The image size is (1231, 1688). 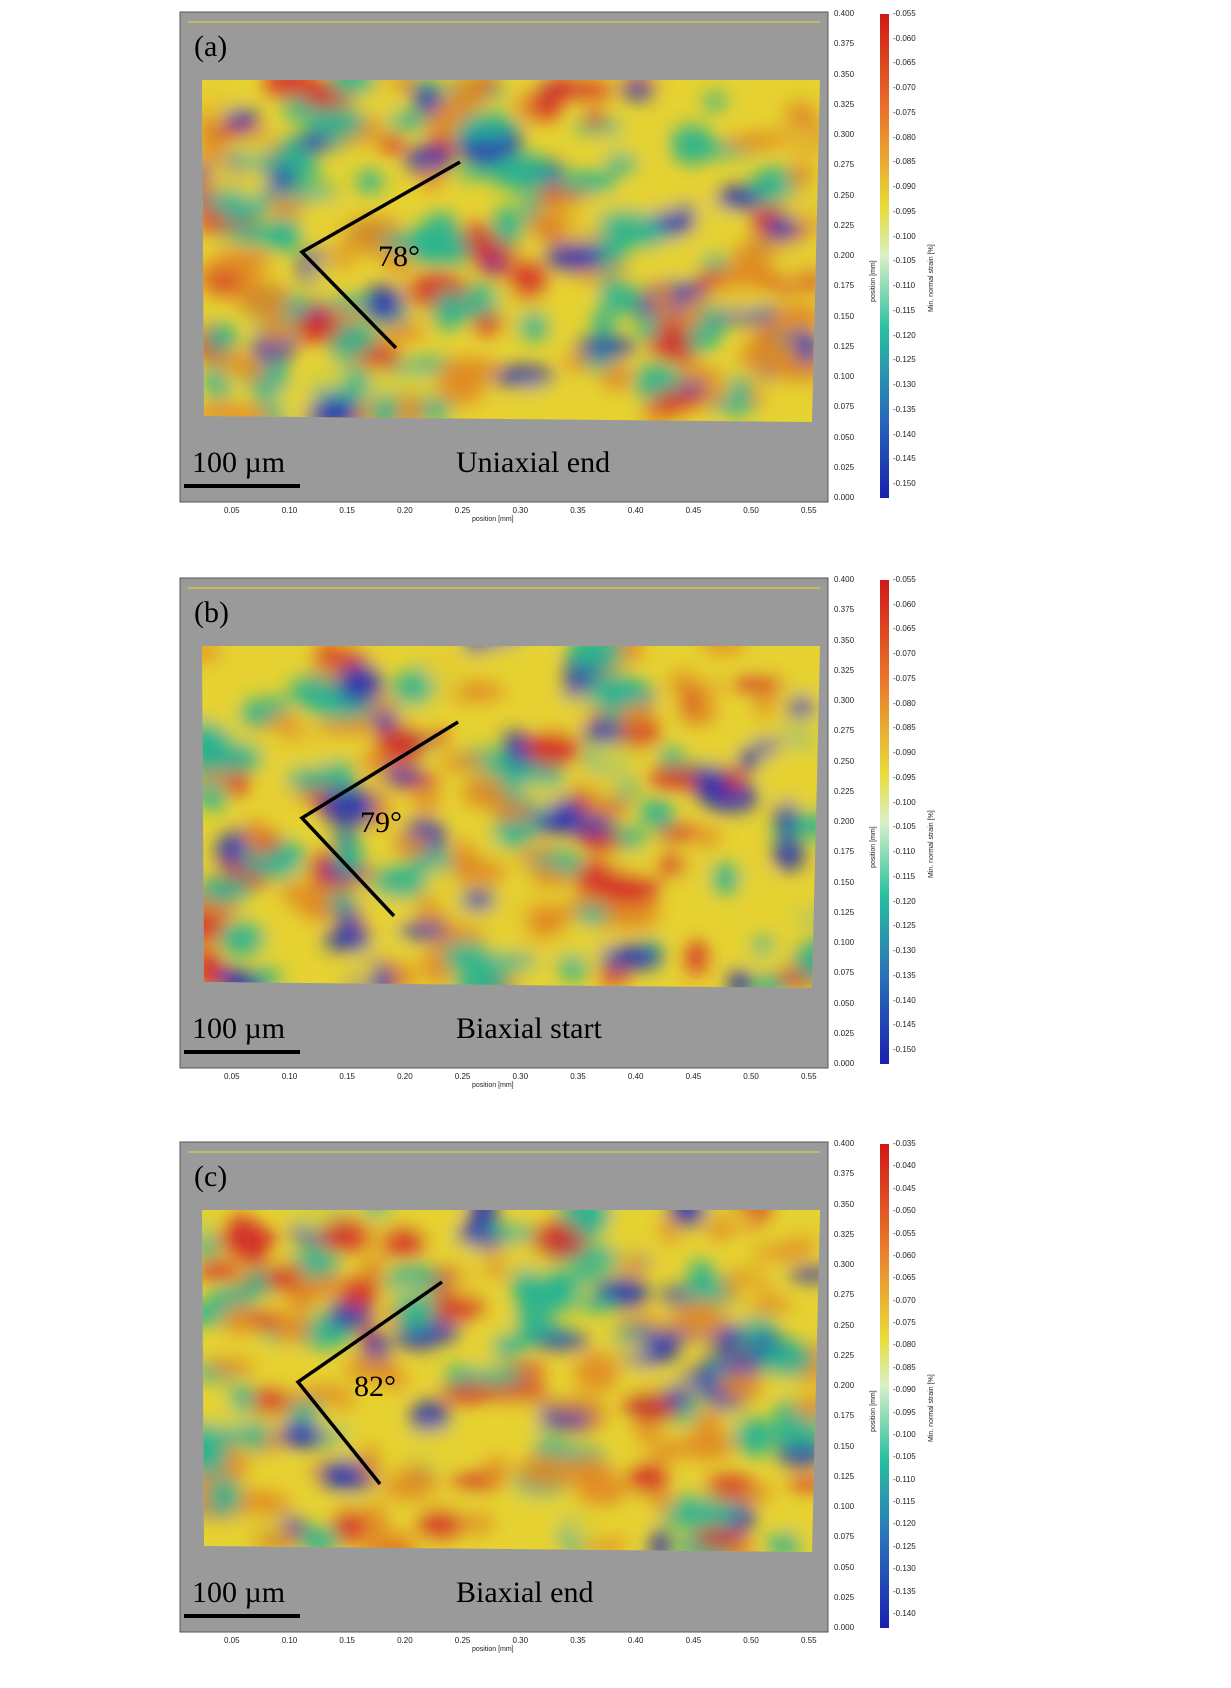 What do you see at coordinates (211, 1176) in the screenshot?
I see `panel-label: (c)` at bounding box center [211, 1176].